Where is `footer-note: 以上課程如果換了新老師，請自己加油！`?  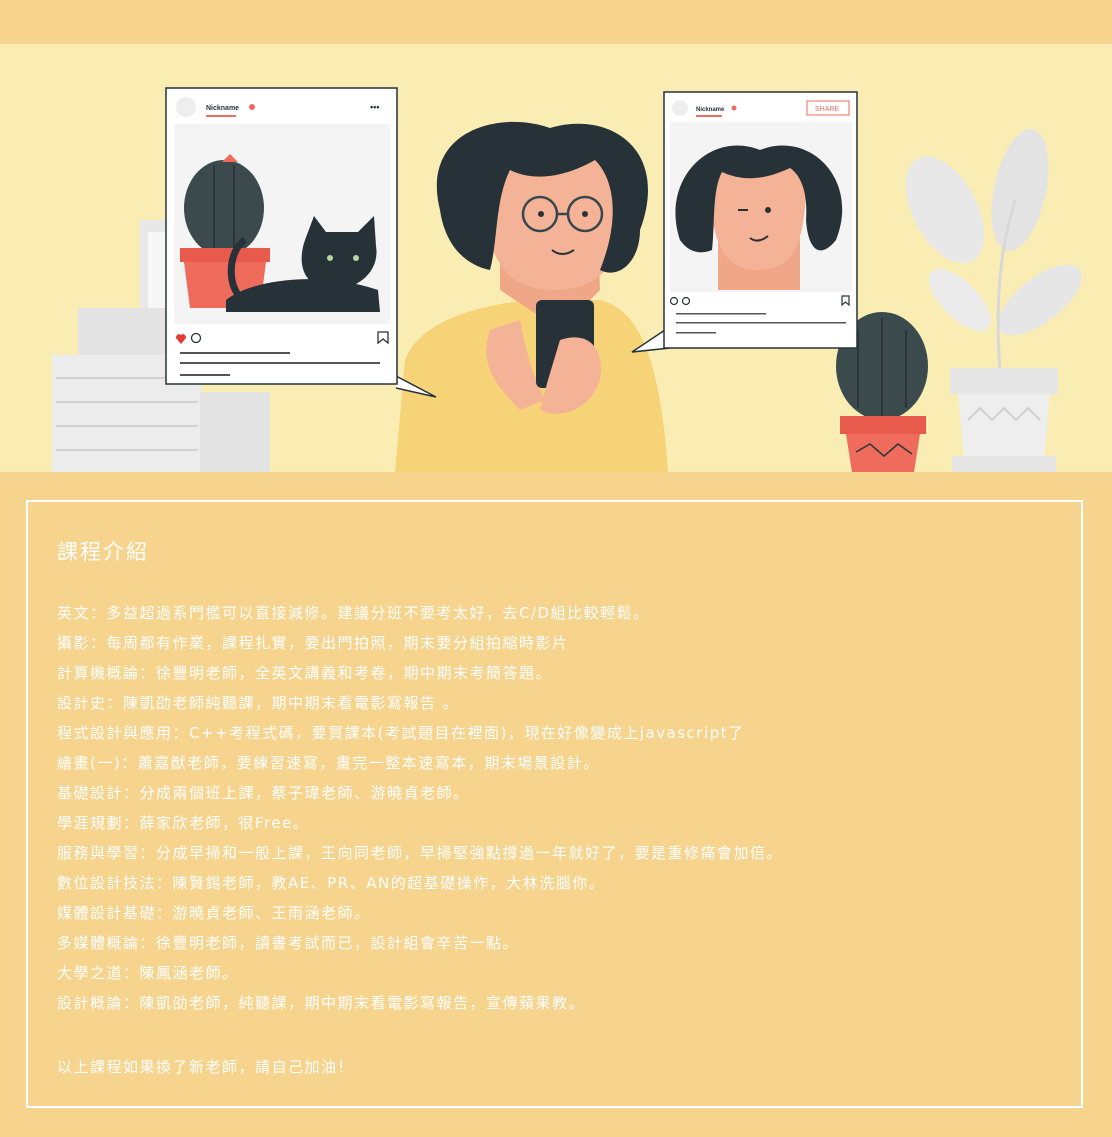 footer-note: 以上課程如果換了新老師，請自己加油！ is located at coordinates (205, 1067).